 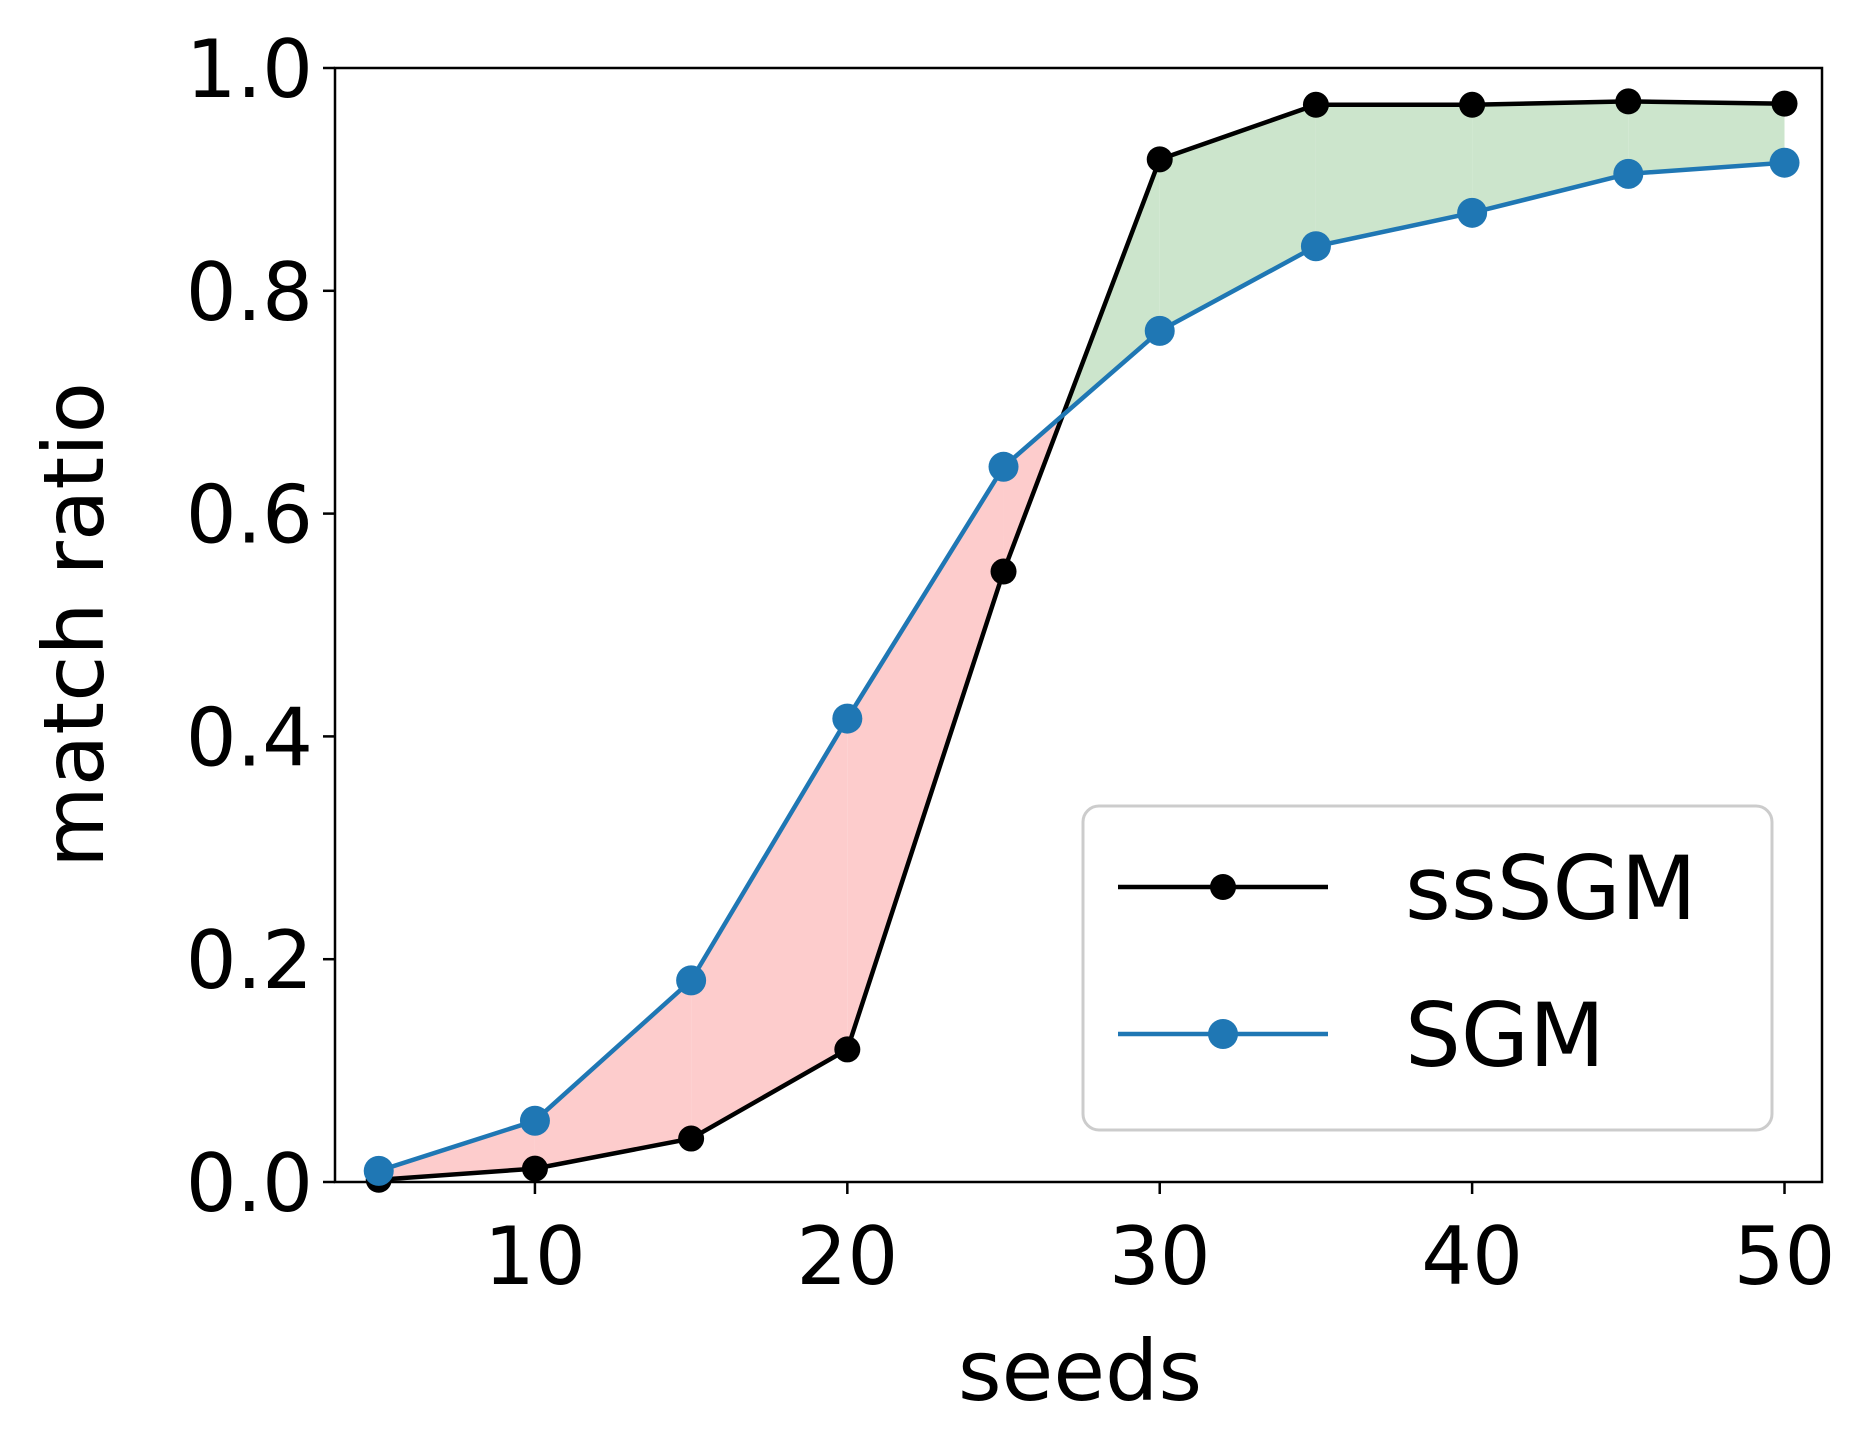 I want to click on x-tick-label: 10, so click(x=535, y=1256).